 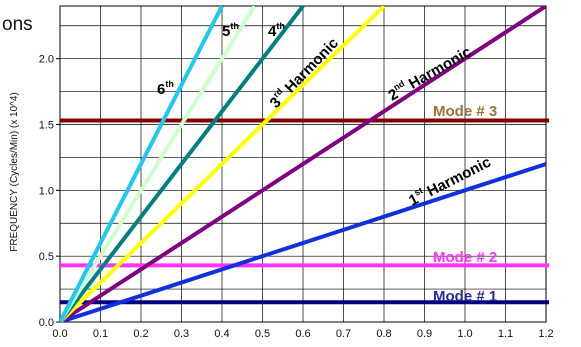 I want to click on x-tick-label: 0.8, so click(x=383, y=334).